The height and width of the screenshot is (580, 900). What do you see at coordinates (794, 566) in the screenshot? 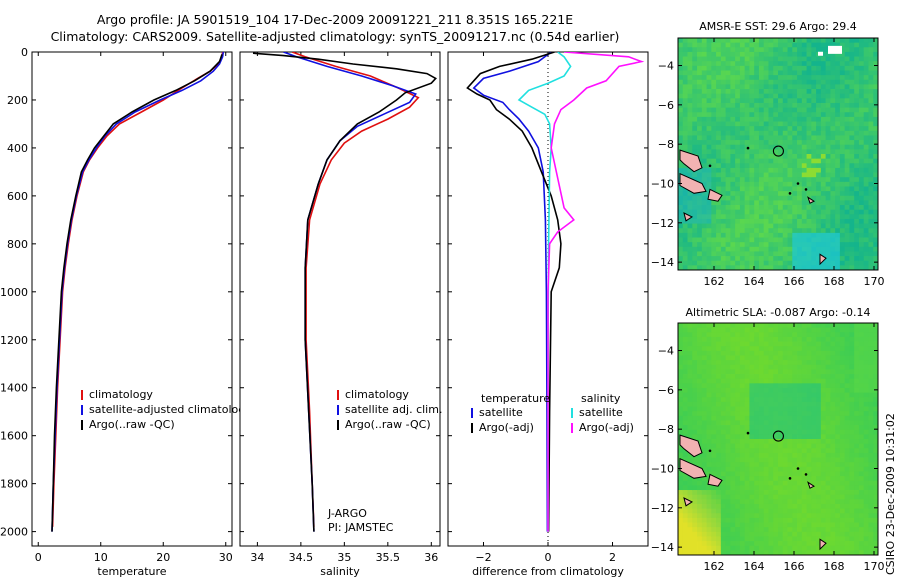
I see `sla_map-xtick-label: 166` at bounding box center [794, 566].